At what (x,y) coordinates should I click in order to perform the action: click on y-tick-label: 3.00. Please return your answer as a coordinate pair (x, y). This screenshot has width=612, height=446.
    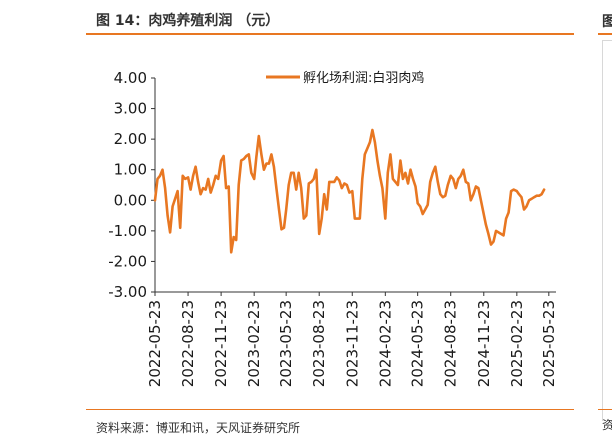
    Looking at the image, I should click on (130, 109).